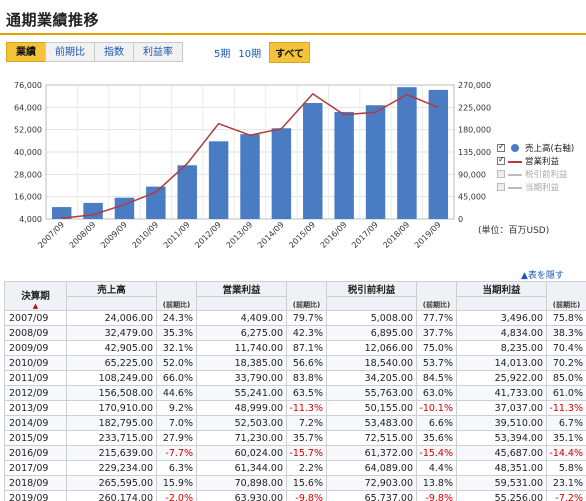 This screenshot has width=586, height=501. I want to click on operating-yoy-cell: -11.3%, so click(306, 408).